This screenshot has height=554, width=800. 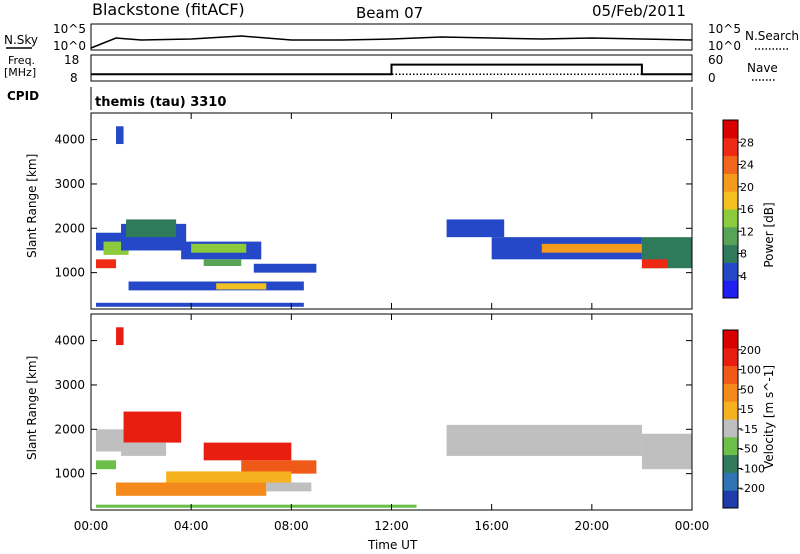 What do you see at coordinates (69, 29) in the screenshot?
I see `nsky-tick-top: 10^5` at bounding box center [69, 29].